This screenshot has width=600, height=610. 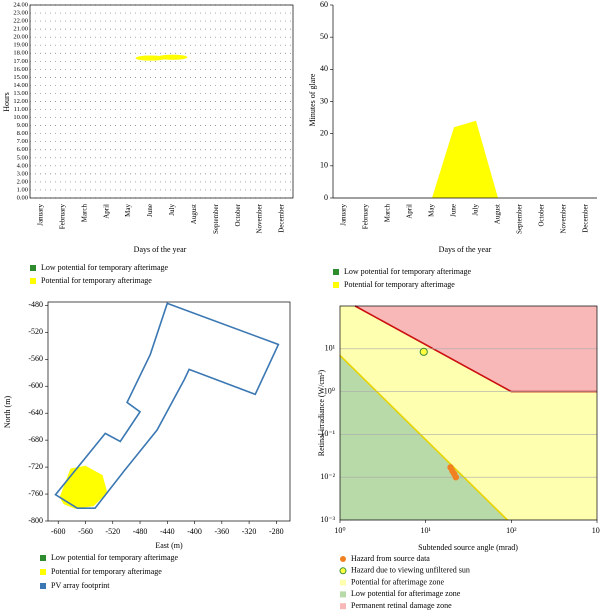 I want to click on y-tick-label: 10.00, so click(x=20, y=117).